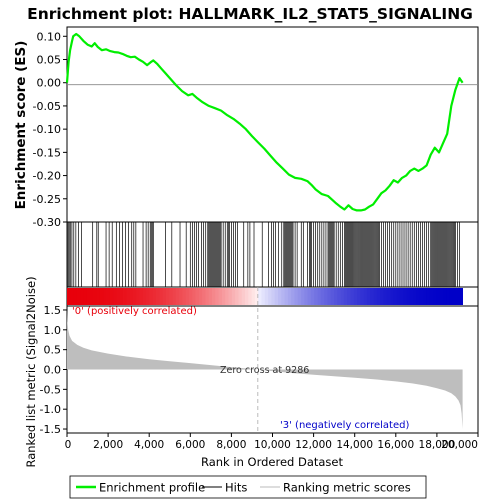 The height and width of the screenshot is (504, 500). What do you see at coordinates (134, 311) in the screenshot?
I see `positive-label: '0' (positively correlated)` at bounding box center [134, 311].